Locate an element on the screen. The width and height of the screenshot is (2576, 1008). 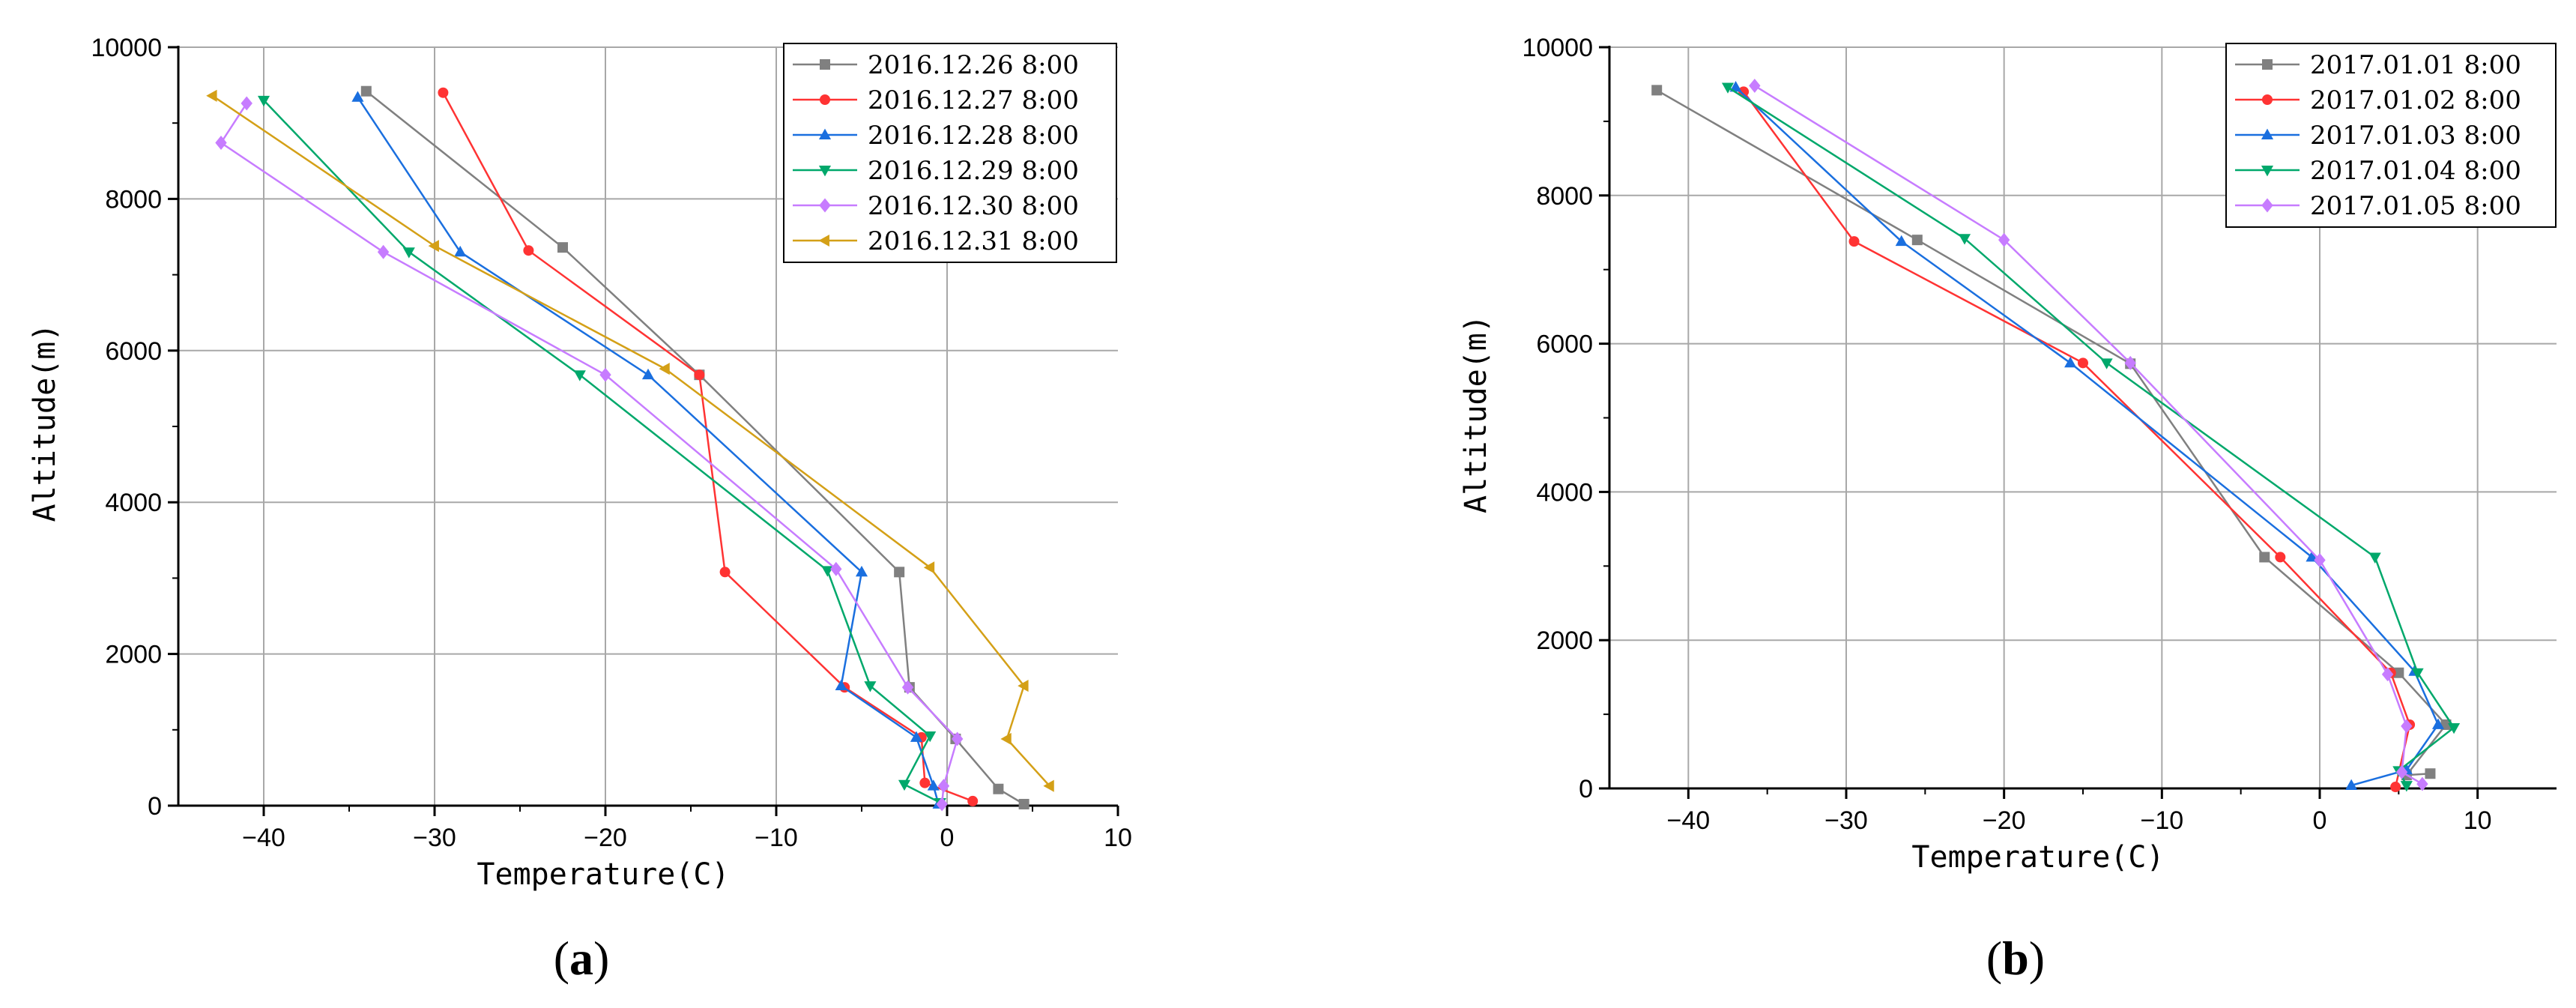
series-line is located at coordinates (707, 447).